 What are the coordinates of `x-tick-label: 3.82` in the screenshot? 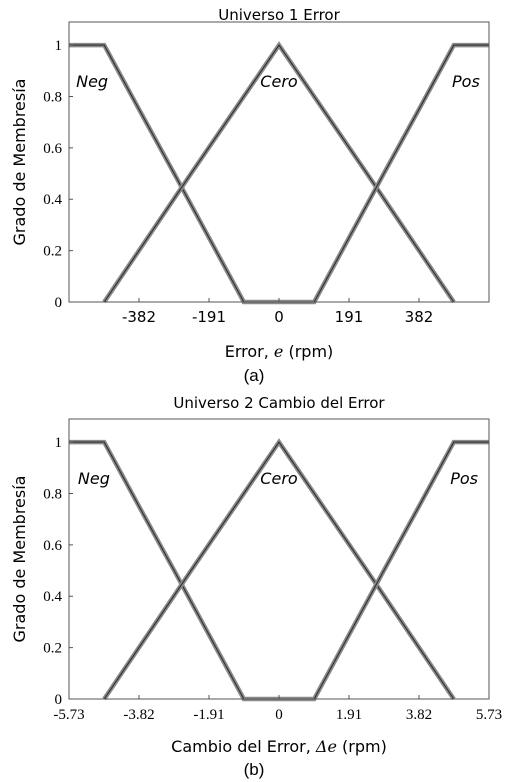 It's located at (419, 715).